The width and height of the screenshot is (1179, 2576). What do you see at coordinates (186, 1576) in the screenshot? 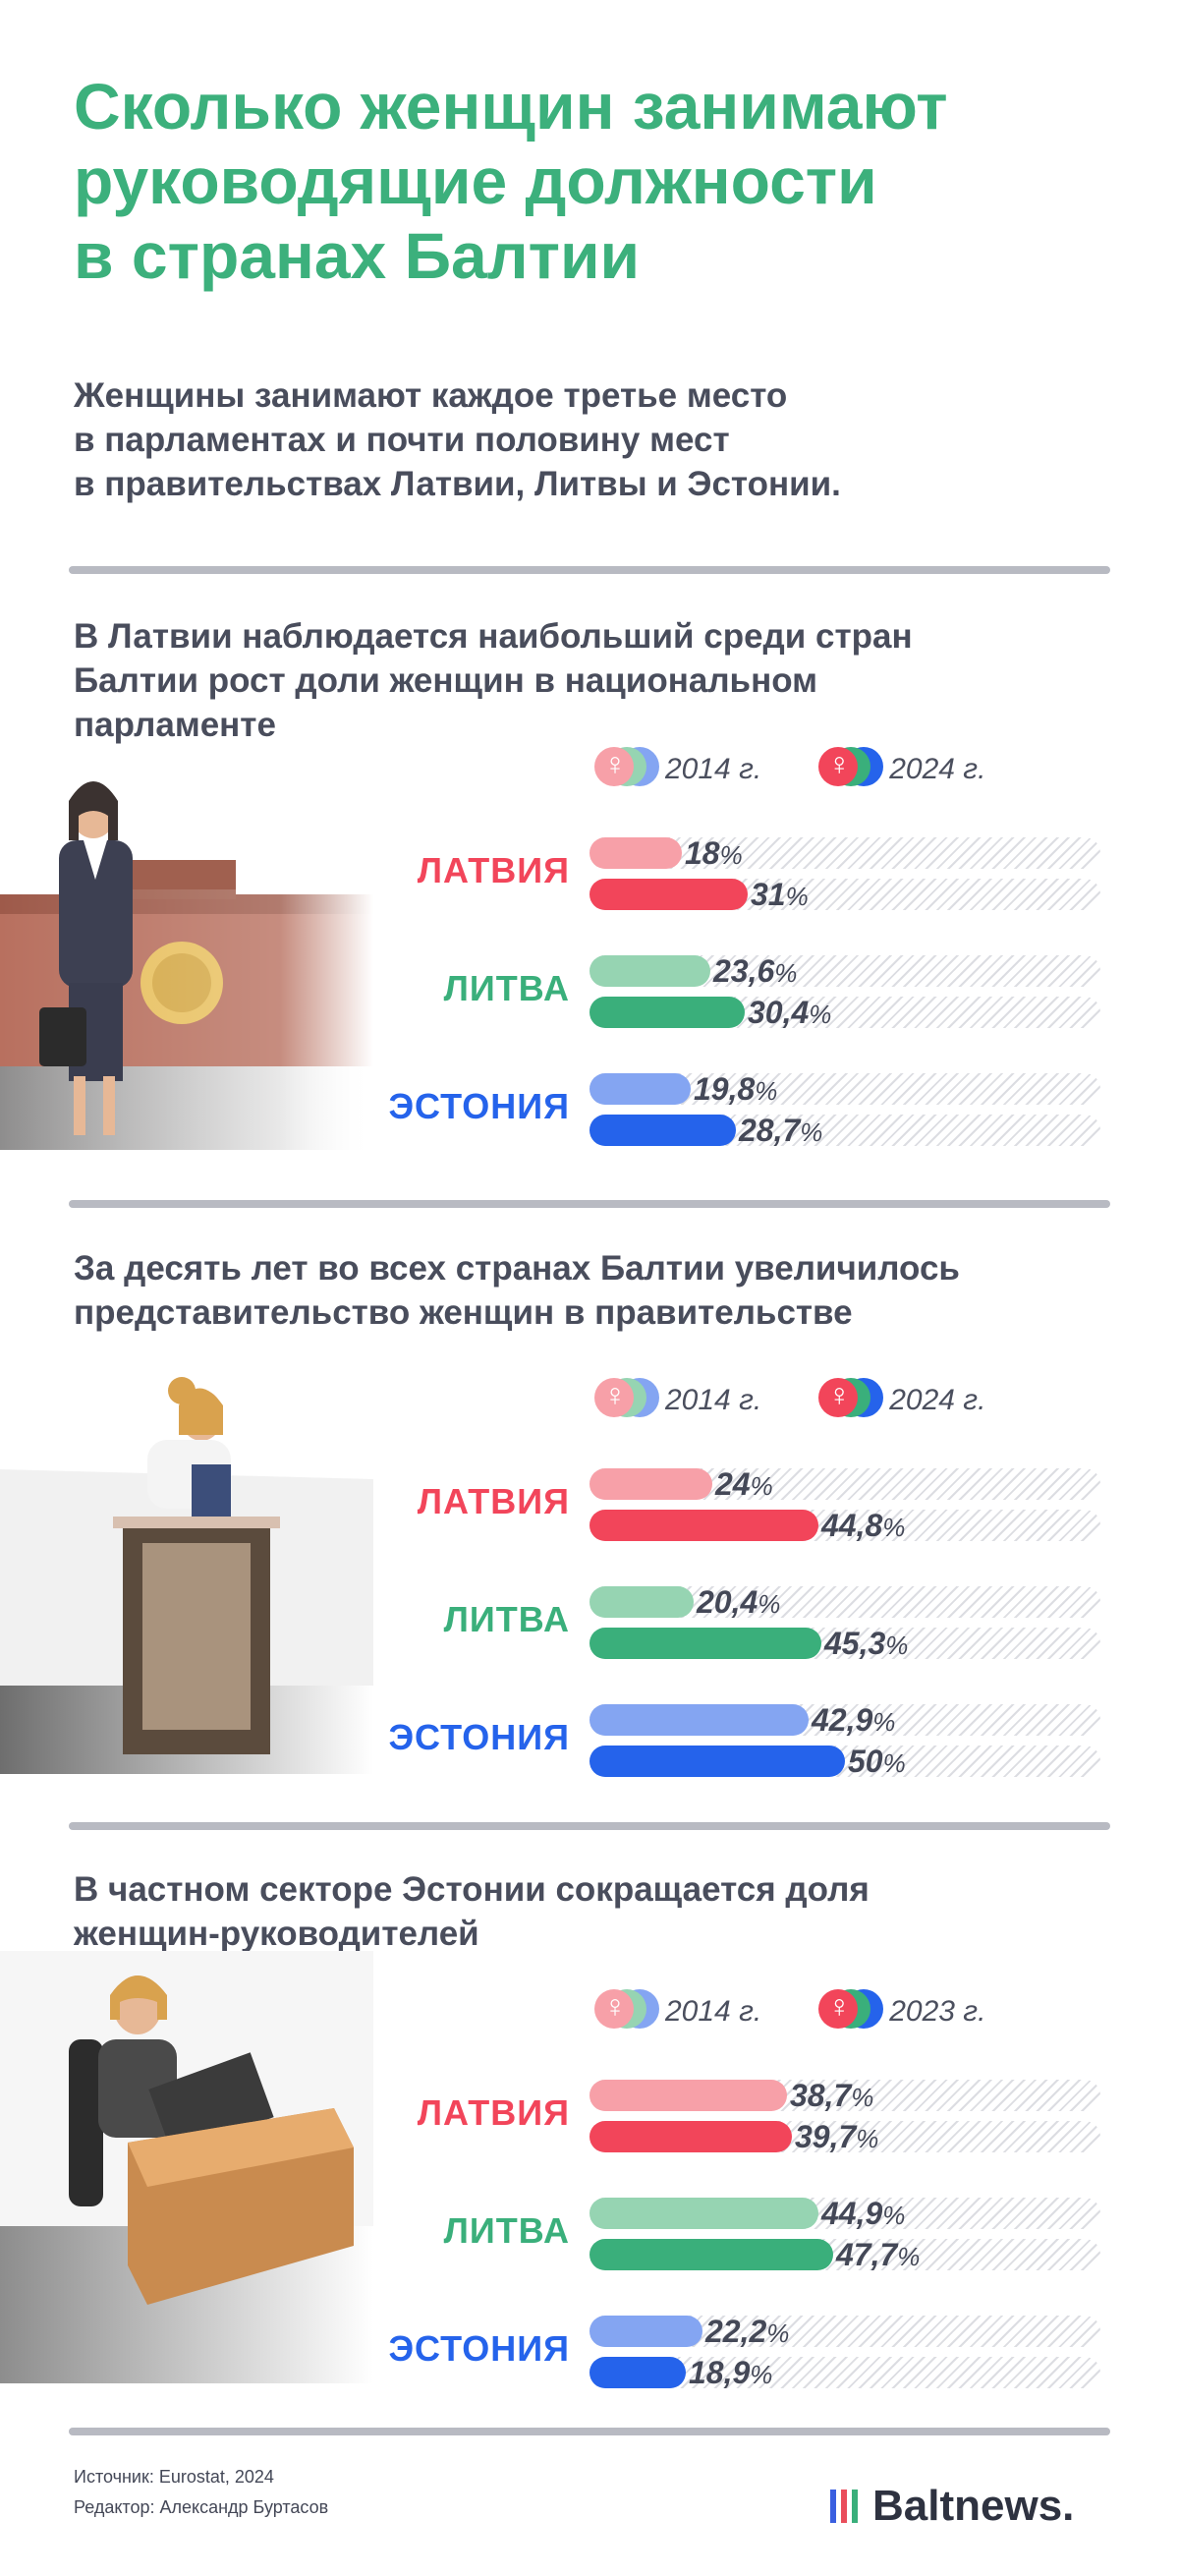
I see `woman-at-podium-icon` at bounding box center [186, 1576].